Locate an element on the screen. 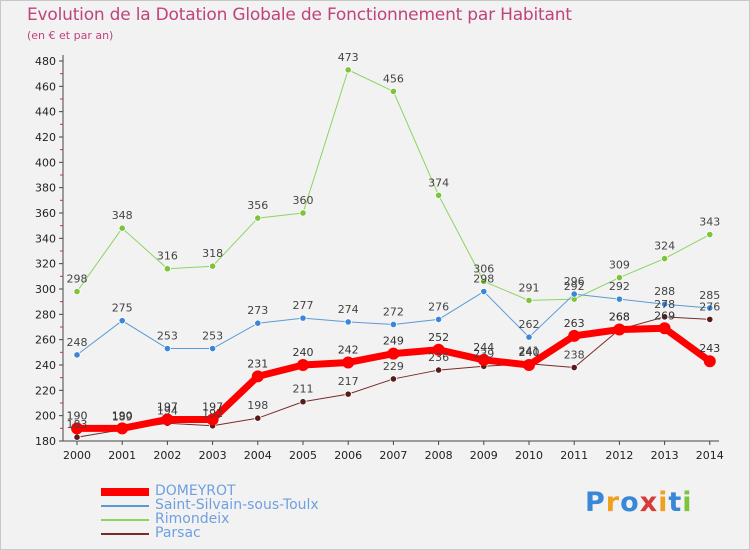  x-tick-label: 2003 is located at coordinates (213, 455).